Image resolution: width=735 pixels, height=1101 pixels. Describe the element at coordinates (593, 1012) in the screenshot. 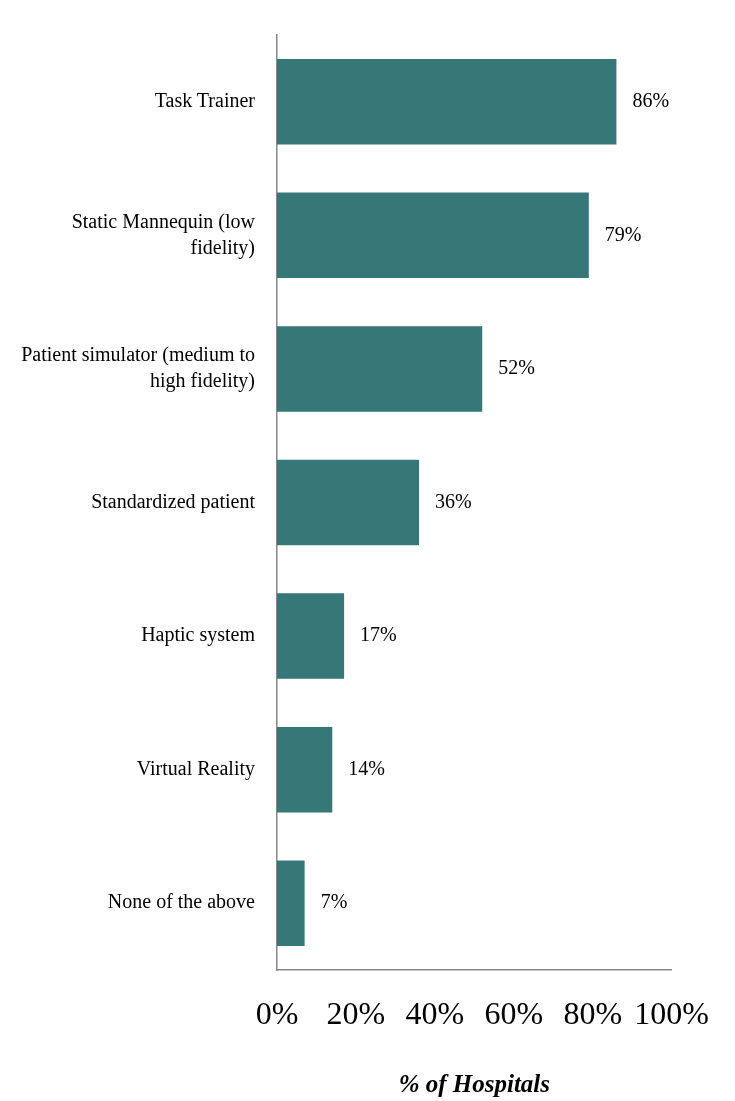

I see `x-tick-label: 80%` at that location.